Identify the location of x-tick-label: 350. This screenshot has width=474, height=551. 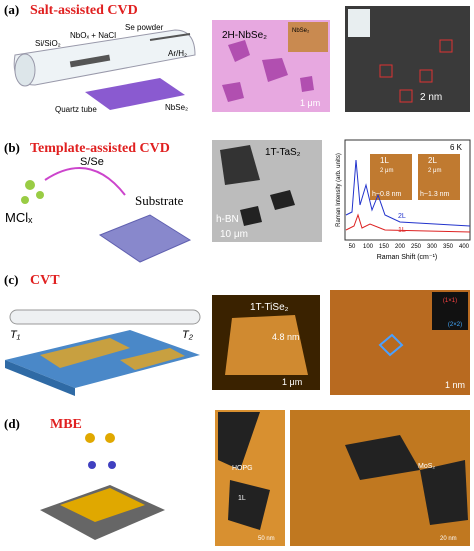
(448, 247).